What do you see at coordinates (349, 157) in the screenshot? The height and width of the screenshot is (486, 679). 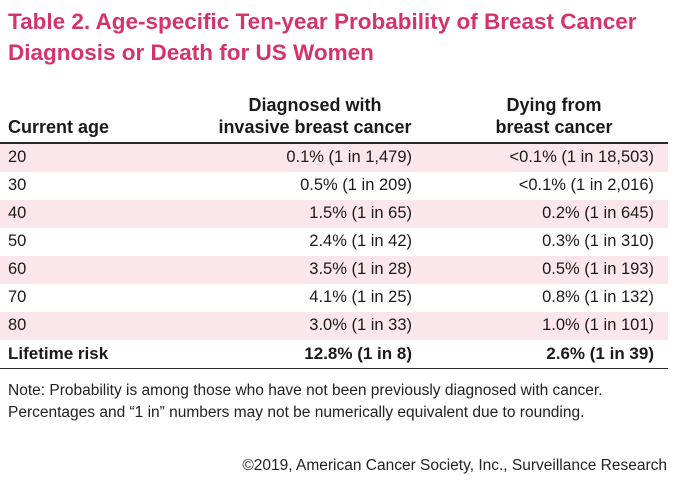 I see `cell-diagnosed: 0.1% (1 in 1,479)` at bounding box center [349, 157].